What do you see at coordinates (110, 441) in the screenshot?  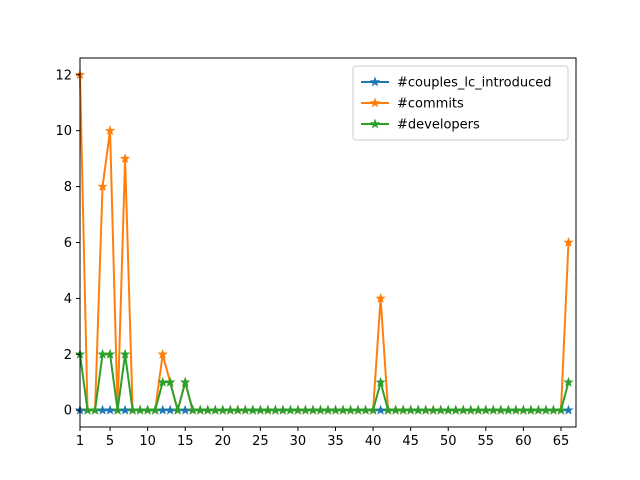 I see `x-tick-label: 5` at bounding box center [110, 441].